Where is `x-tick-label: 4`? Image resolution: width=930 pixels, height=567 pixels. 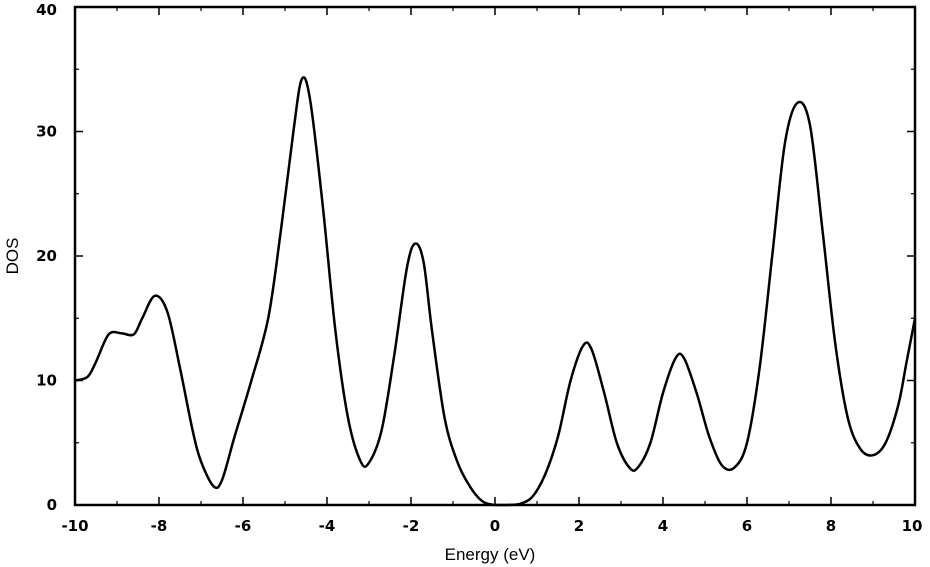
x-tick-label: 4 is located at coordinates (663, 526).